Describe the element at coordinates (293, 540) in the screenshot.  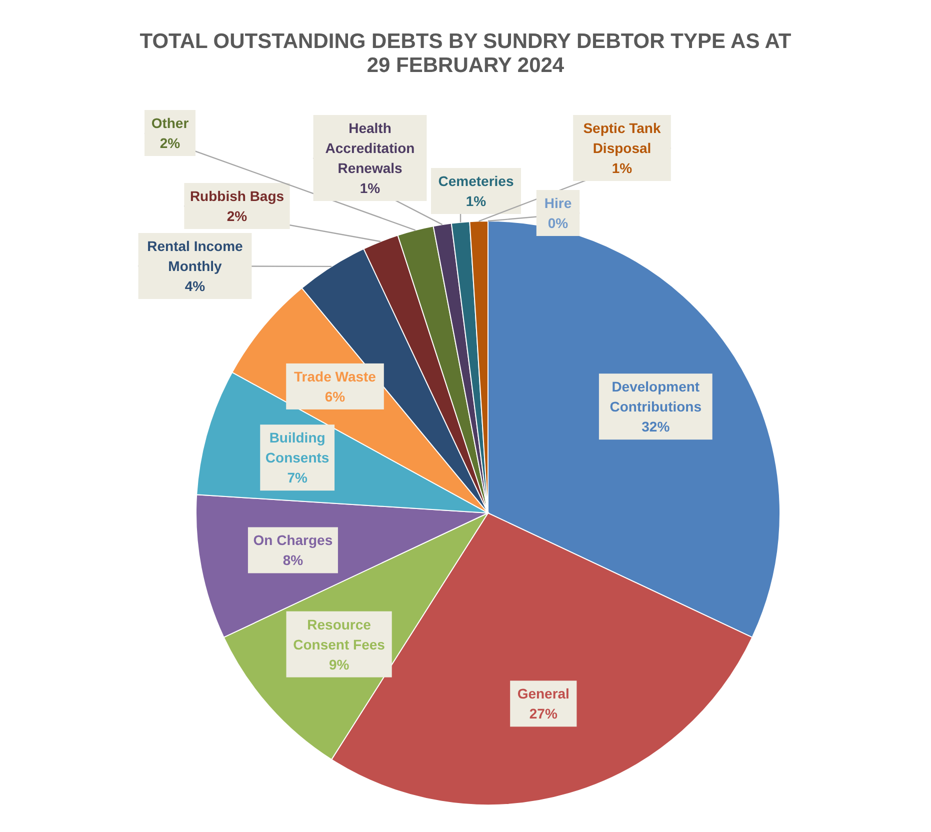
I see `slice-label: On Charges` at that location.